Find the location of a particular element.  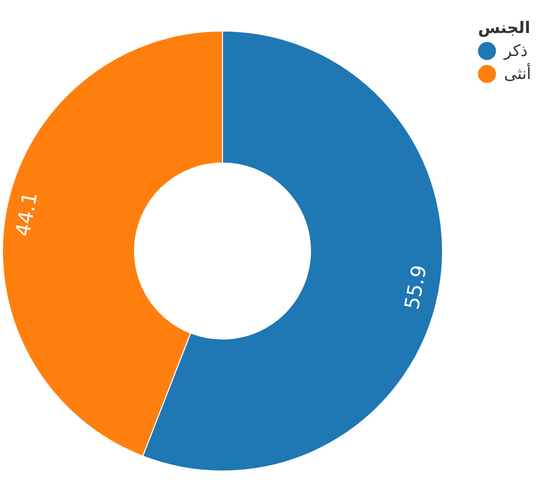

legend-title: الجنس is located at coordinates (505, 27).